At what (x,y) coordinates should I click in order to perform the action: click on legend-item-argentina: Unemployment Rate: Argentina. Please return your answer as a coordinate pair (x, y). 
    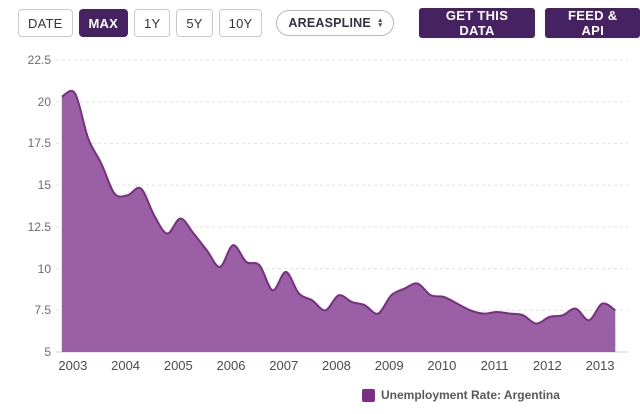
    Looking at the image, I should click on (461, 395).